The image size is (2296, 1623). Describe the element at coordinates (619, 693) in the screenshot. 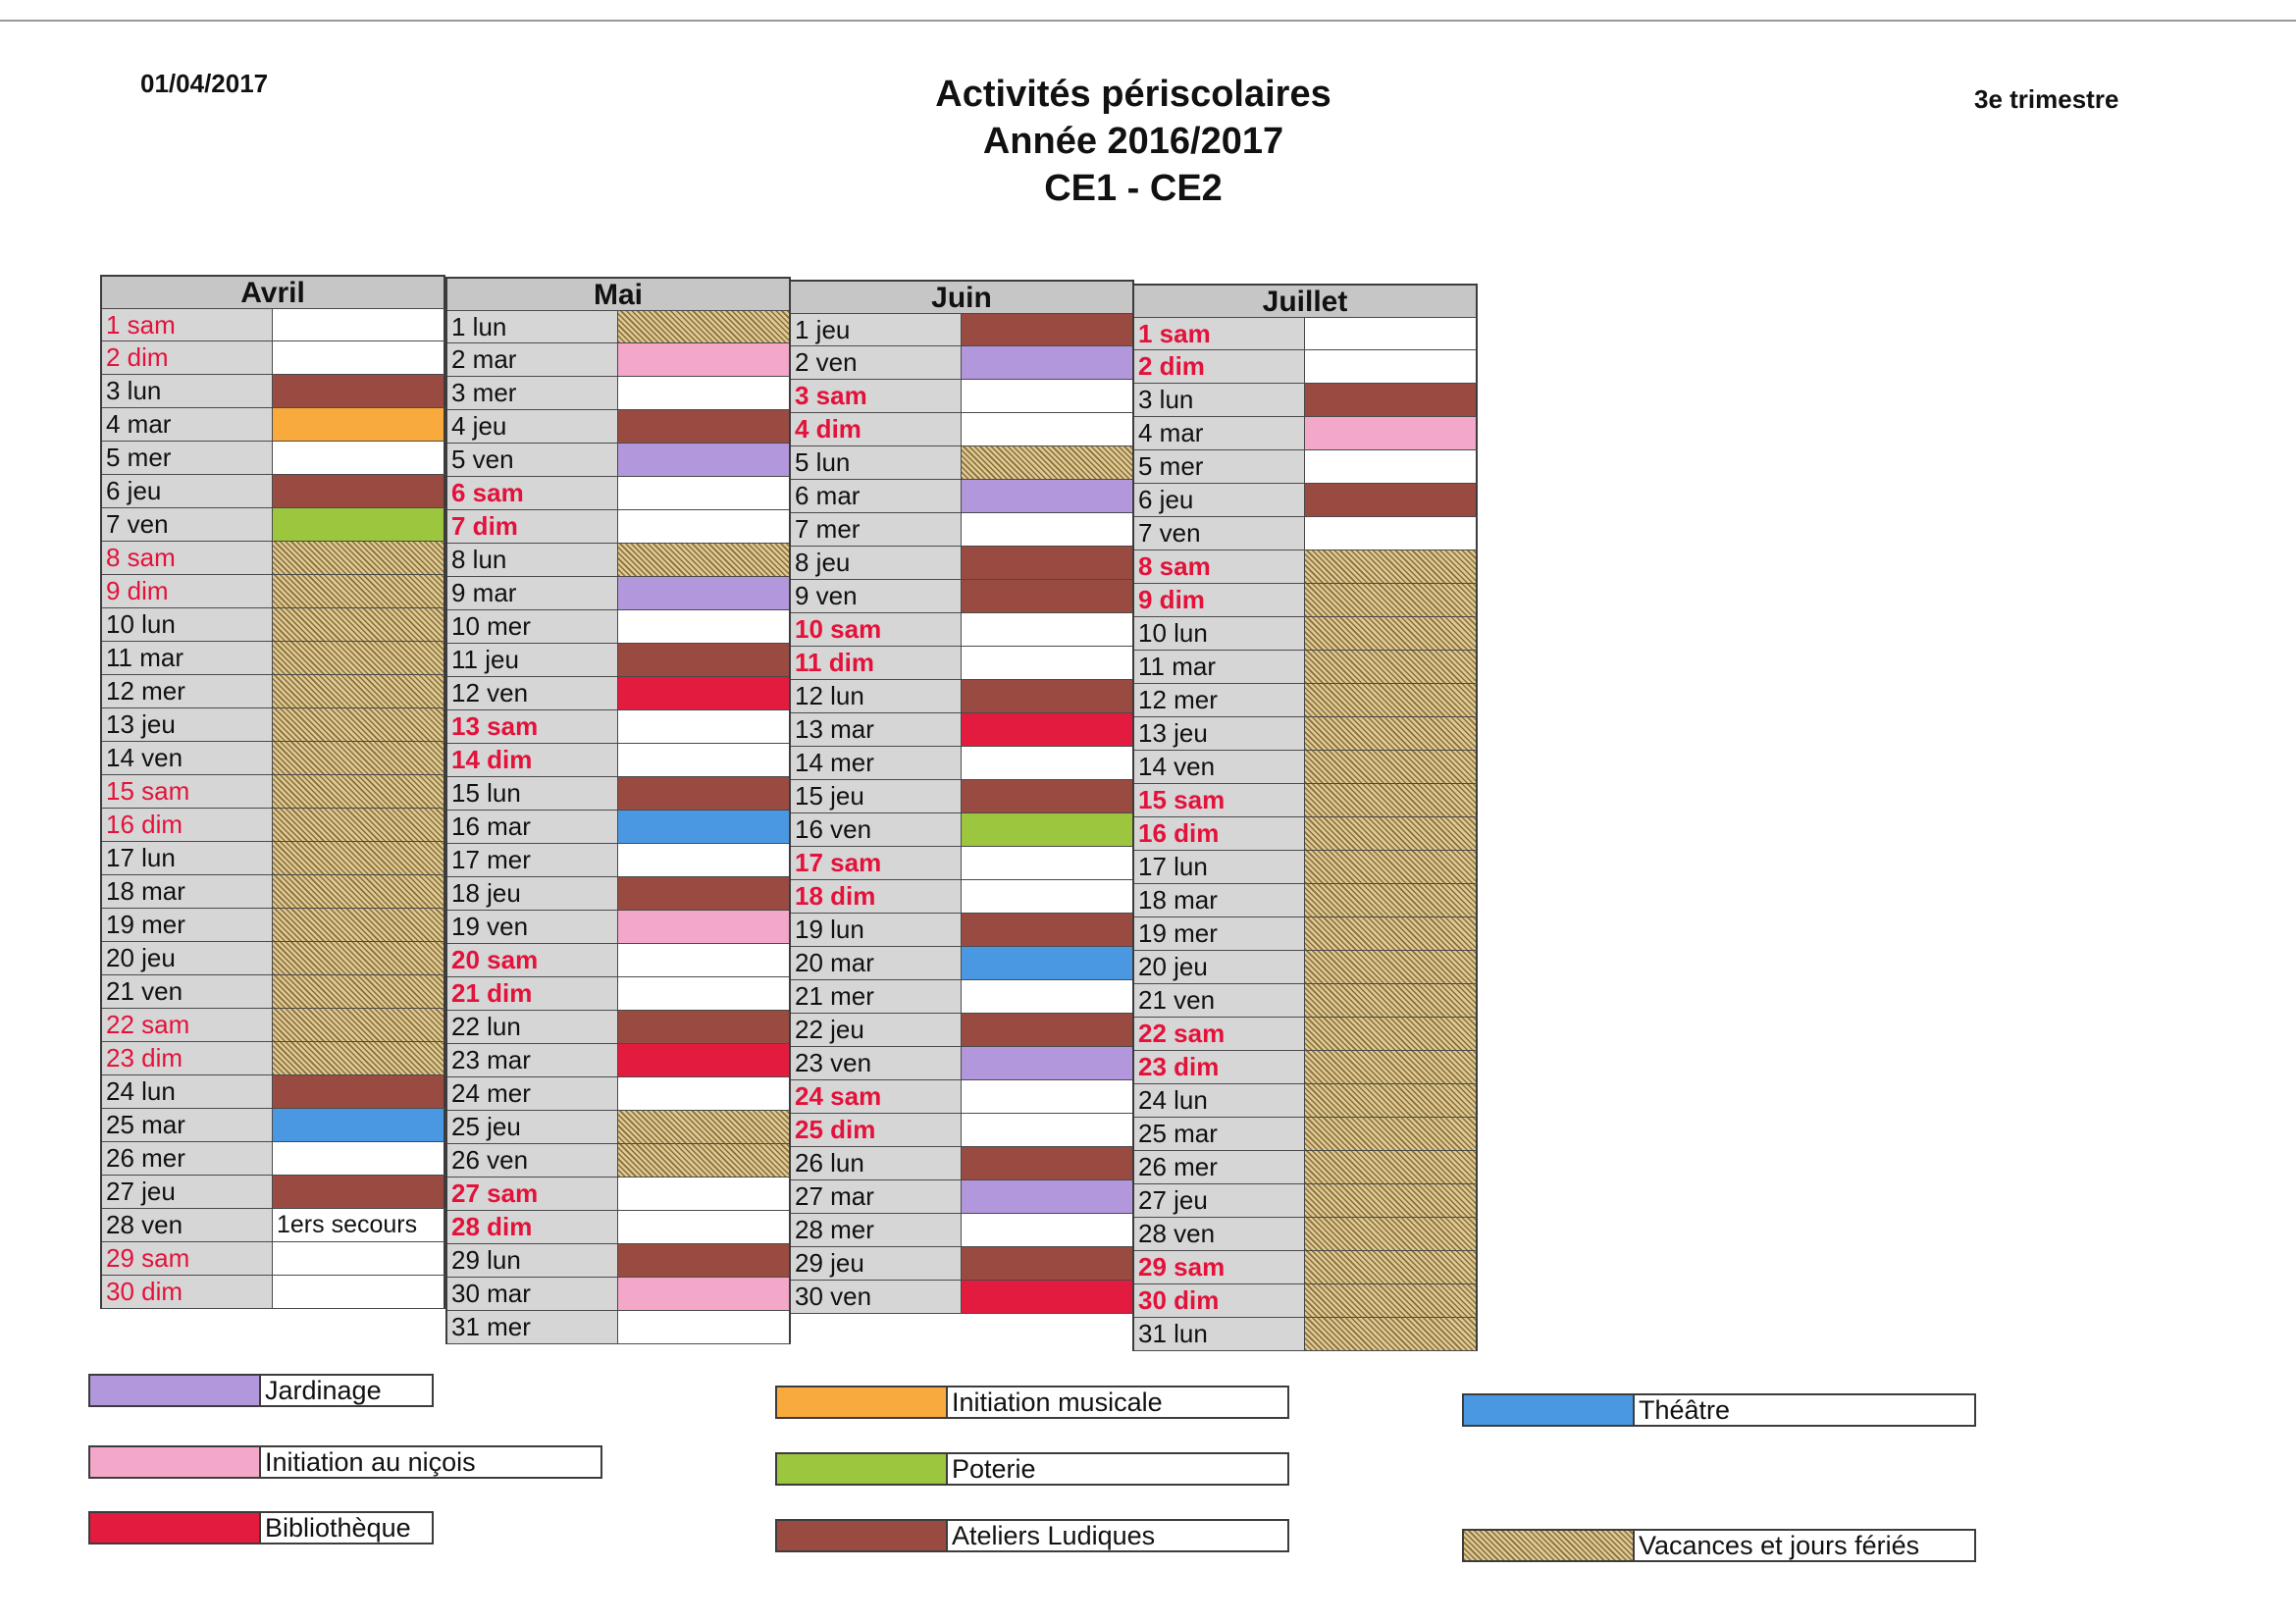

I see `day-row: 12 ven` at that location.